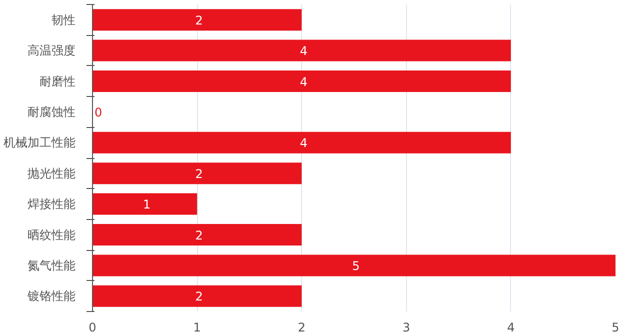 The image size is (627, 334). Describe the element at coordinates (616, 327) in the screenshot. I see `x-tick-label: 5` at that location.